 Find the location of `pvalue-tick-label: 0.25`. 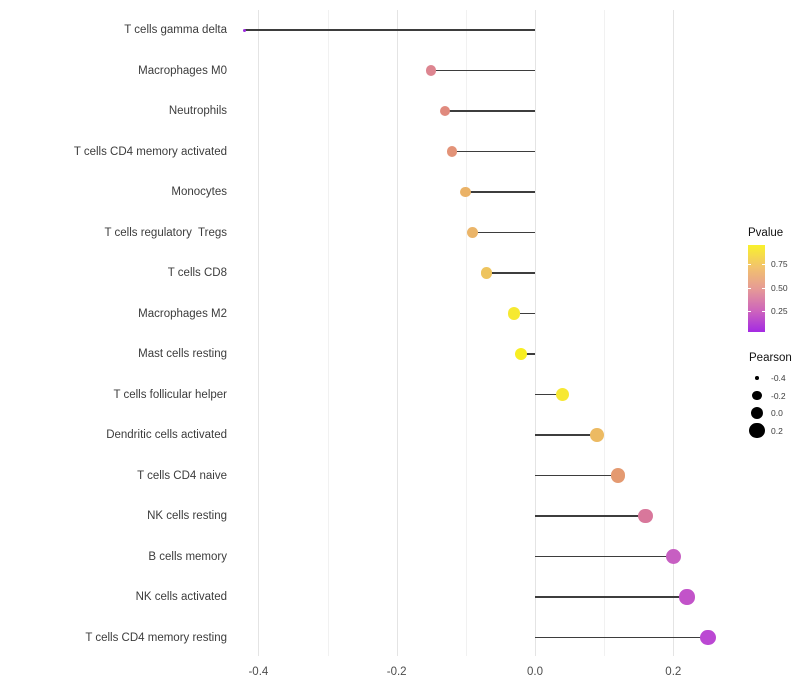

pvalue-tick-label: 0.25 is located at coordinates (779, 311).